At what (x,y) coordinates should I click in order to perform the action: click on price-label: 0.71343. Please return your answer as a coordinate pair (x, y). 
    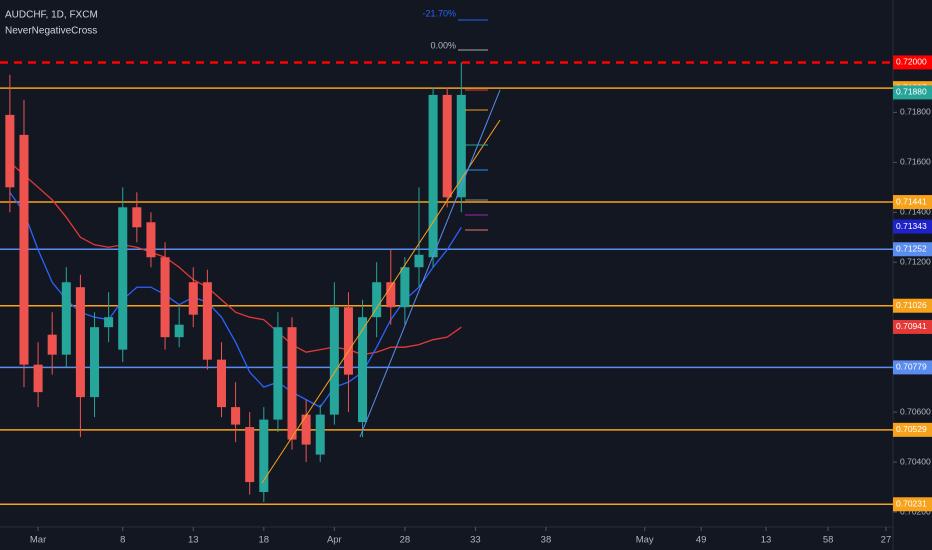
    Looking at the image, I should click on (911, 226).